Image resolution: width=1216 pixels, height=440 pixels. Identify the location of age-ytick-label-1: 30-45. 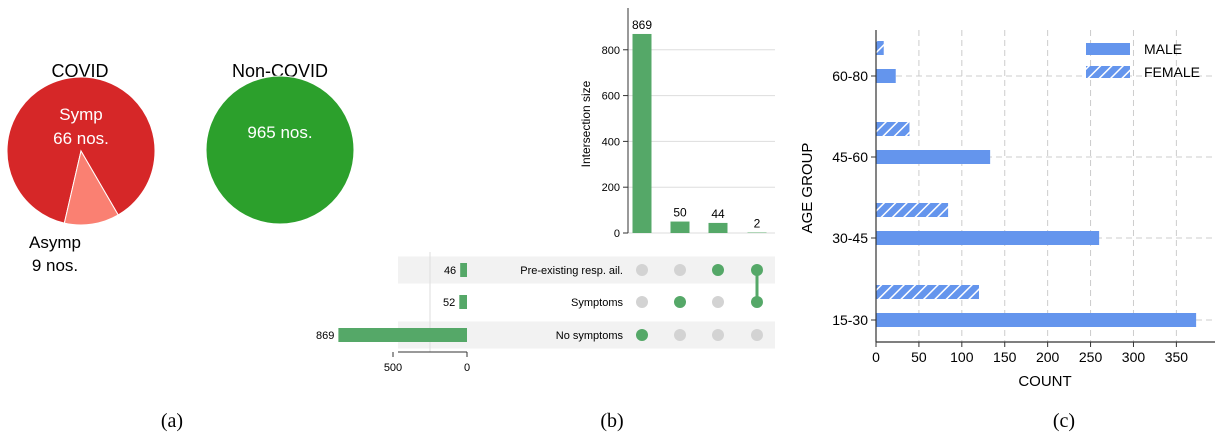
(850, 238).